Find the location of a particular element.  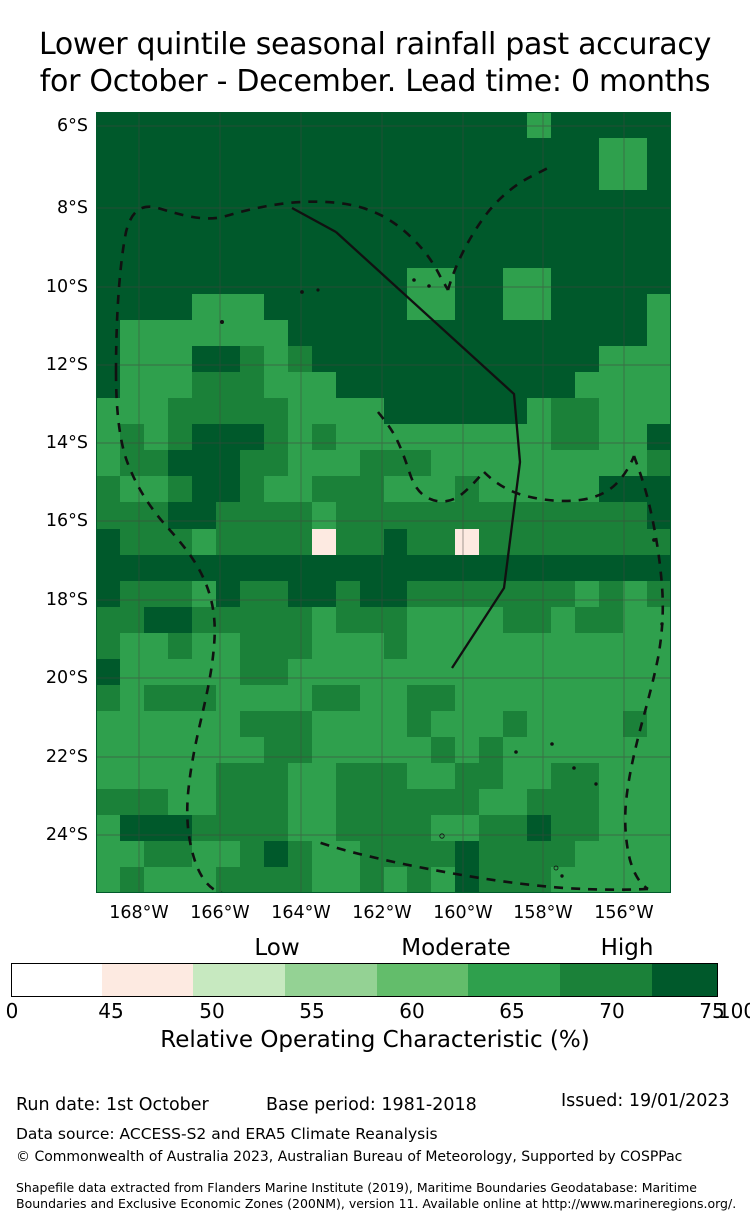

longitude-axis: 168°W 166°W 164°W 162°W 160°W 158°W 156°W is located at coordinates (375, 916).